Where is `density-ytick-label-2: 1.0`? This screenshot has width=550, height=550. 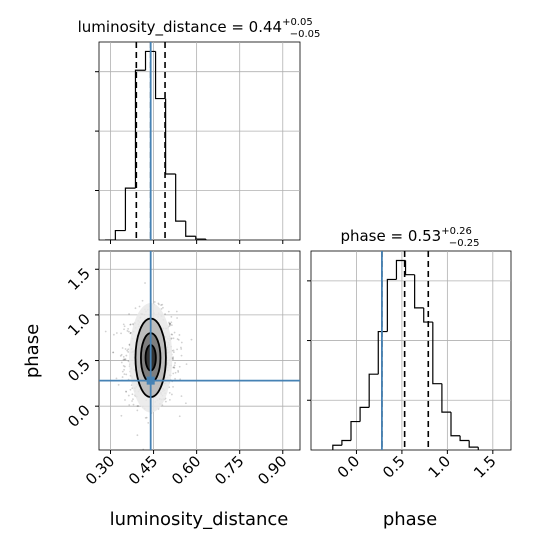 density-ytick-label-2: 1.0 is located at coordinates (79, 325).